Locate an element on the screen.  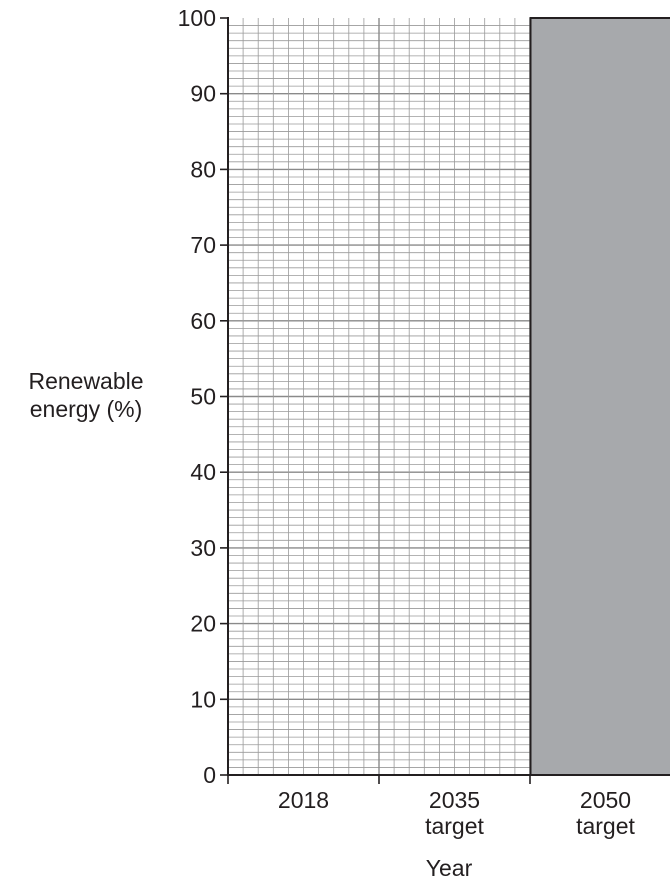
y-axis-title: Renewable energy (%) is located at coordinates (85, 395).